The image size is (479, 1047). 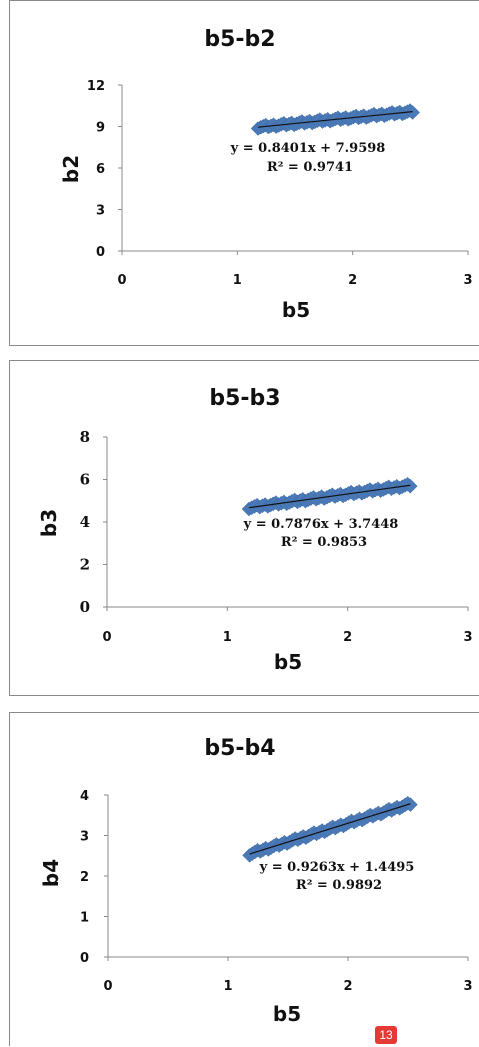 I want to click on r-squared: R² = 0.9853, so click(x=324, y=542).